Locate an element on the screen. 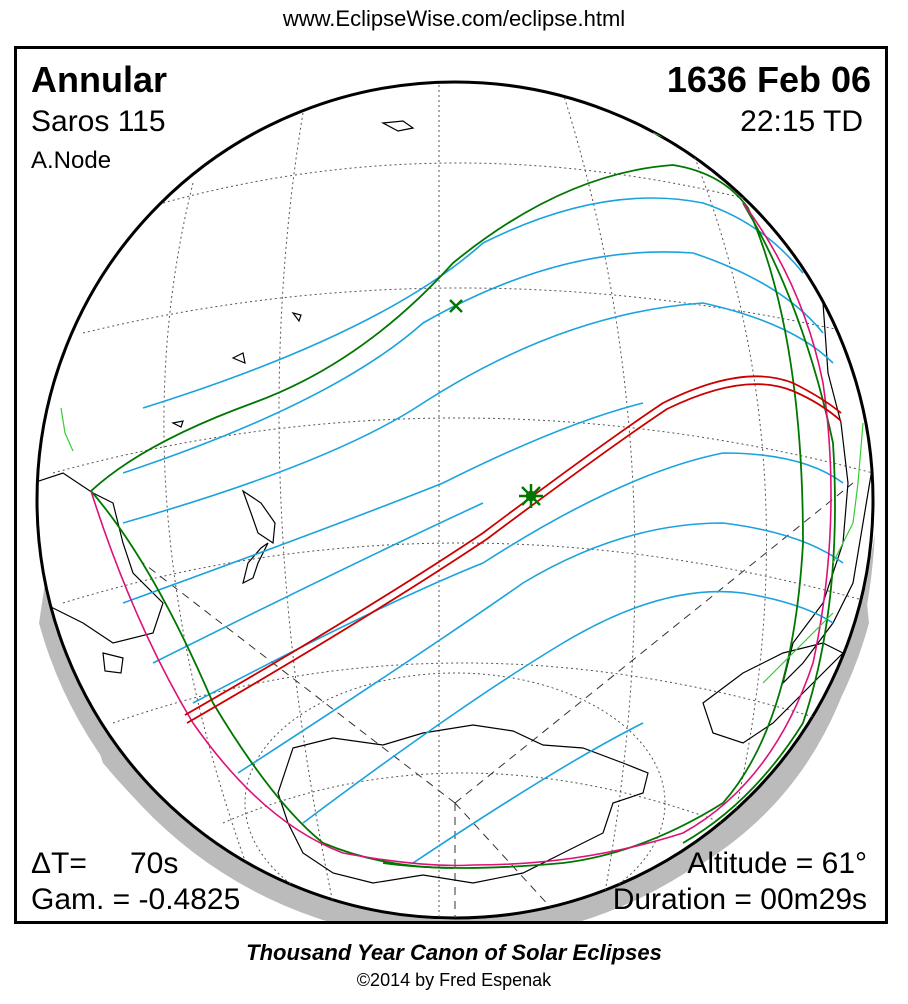  delta-t-label: ΔT= is located at coordinates (59, 863).